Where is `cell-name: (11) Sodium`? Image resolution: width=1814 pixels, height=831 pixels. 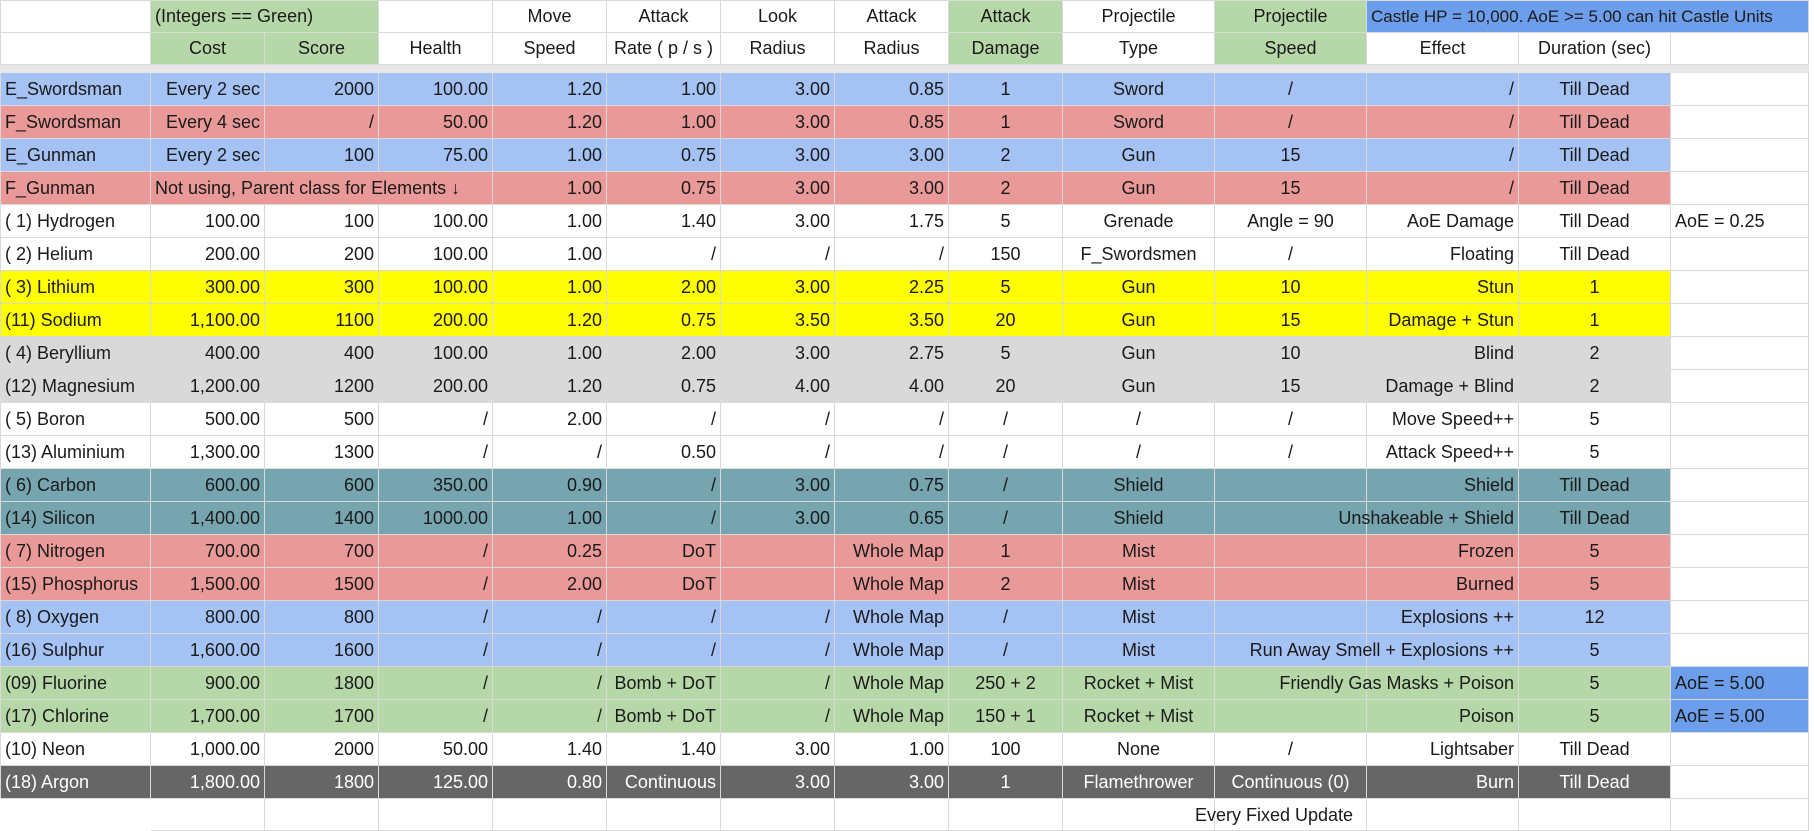 cell-name: (11) Sodium is located at coordinates (75, 320).